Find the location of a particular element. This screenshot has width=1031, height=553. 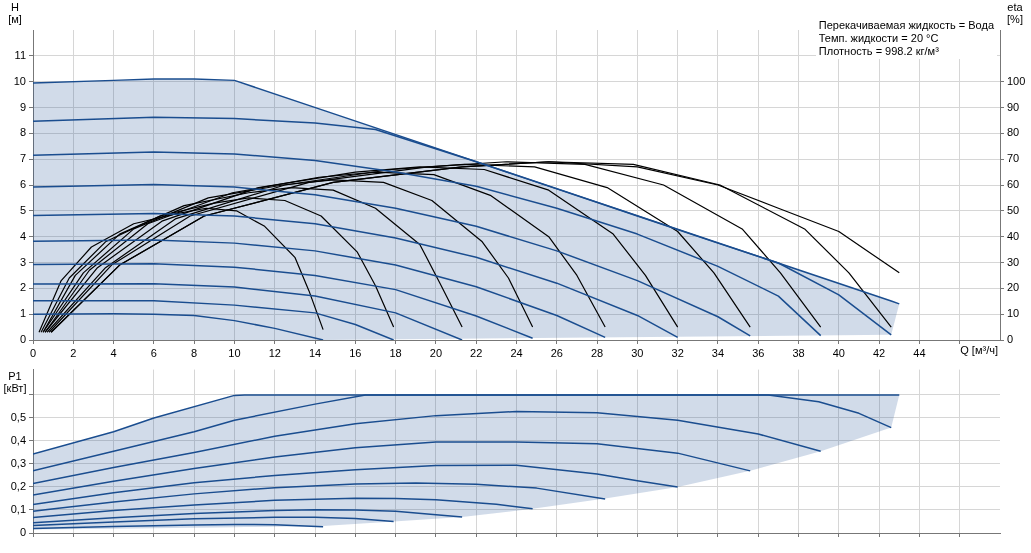

annotation: Плотность = 998.2 кг/м³ is located at coordinates (879, 51).